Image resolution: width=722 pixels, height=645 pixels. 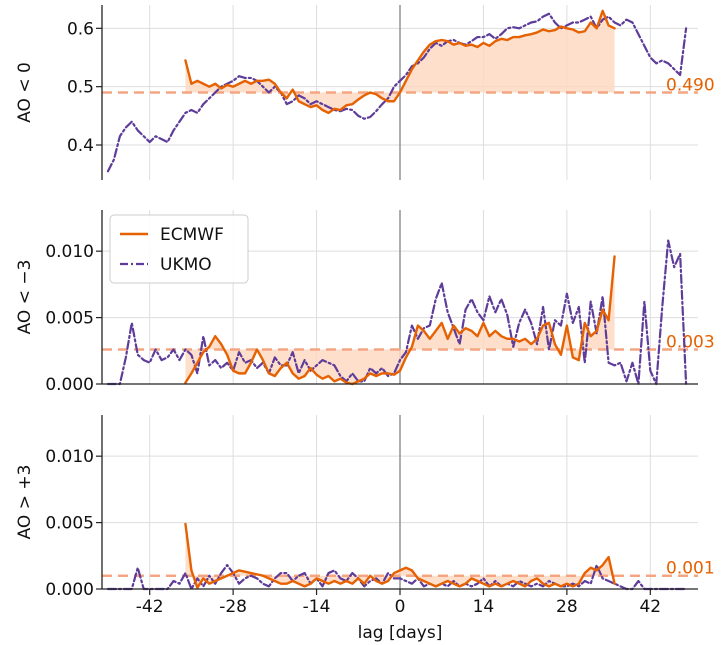 What do you see at coordinates (484, 607) in the screenshot?
I see `x-tick-label: 14` at bounding box center [484, 607].